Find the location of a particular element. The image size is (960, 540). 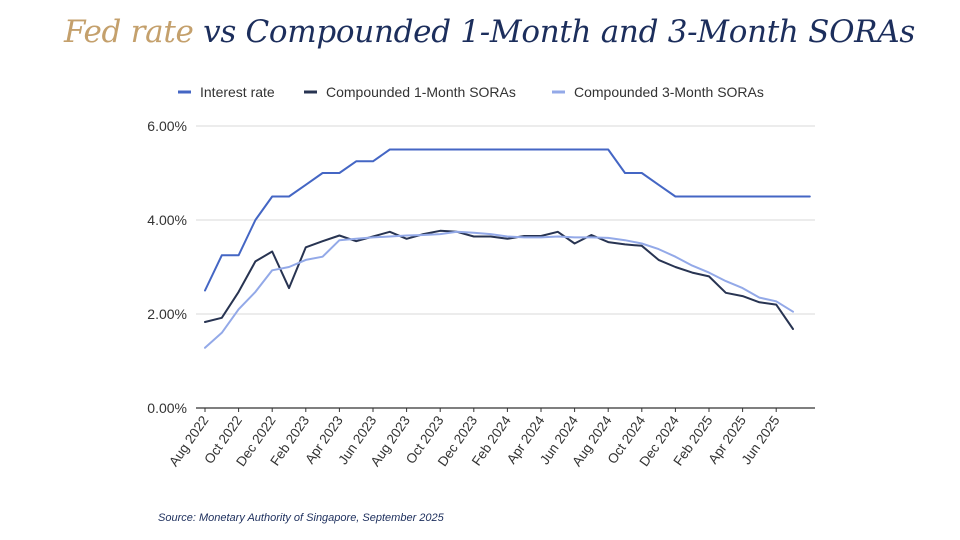

legend-label: Compounded 3-Month SORAs is located at coordinates (669, 92).